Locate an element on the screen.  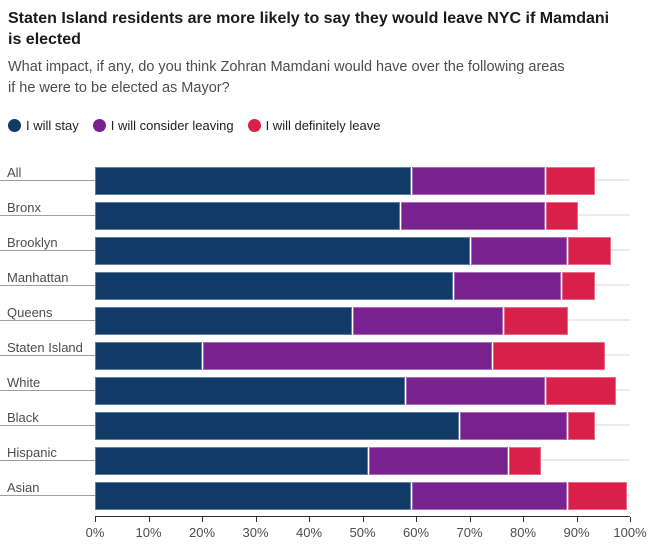
legend-dot-stay-icon is located at coordinates (14, 125).